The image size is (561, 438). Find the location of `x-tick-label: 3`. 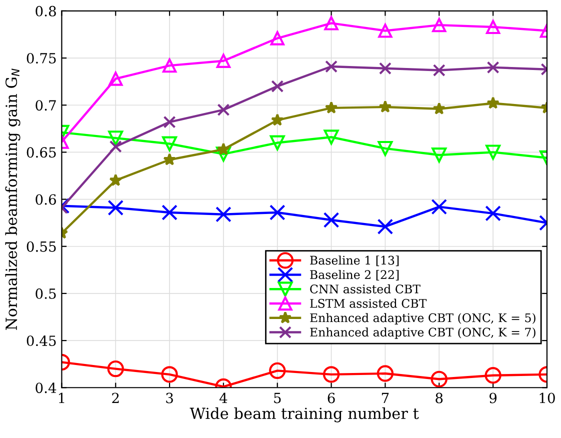

x-tick-label: 3 is located at coordinates (169, 398).